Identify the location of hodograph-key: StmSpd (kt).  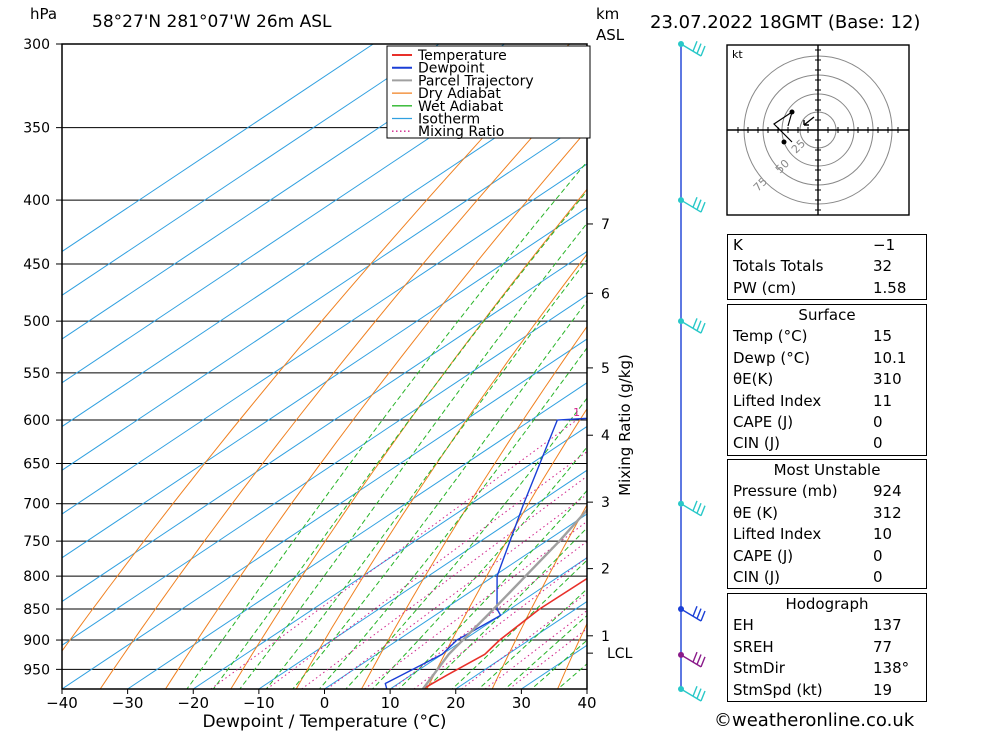
(778, 689).